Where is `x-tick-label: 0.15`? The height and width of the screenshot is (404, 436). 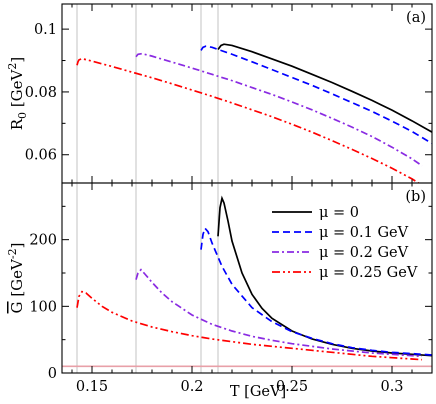 x-tick-label: 0.15 is located at coordinates (92, 387).